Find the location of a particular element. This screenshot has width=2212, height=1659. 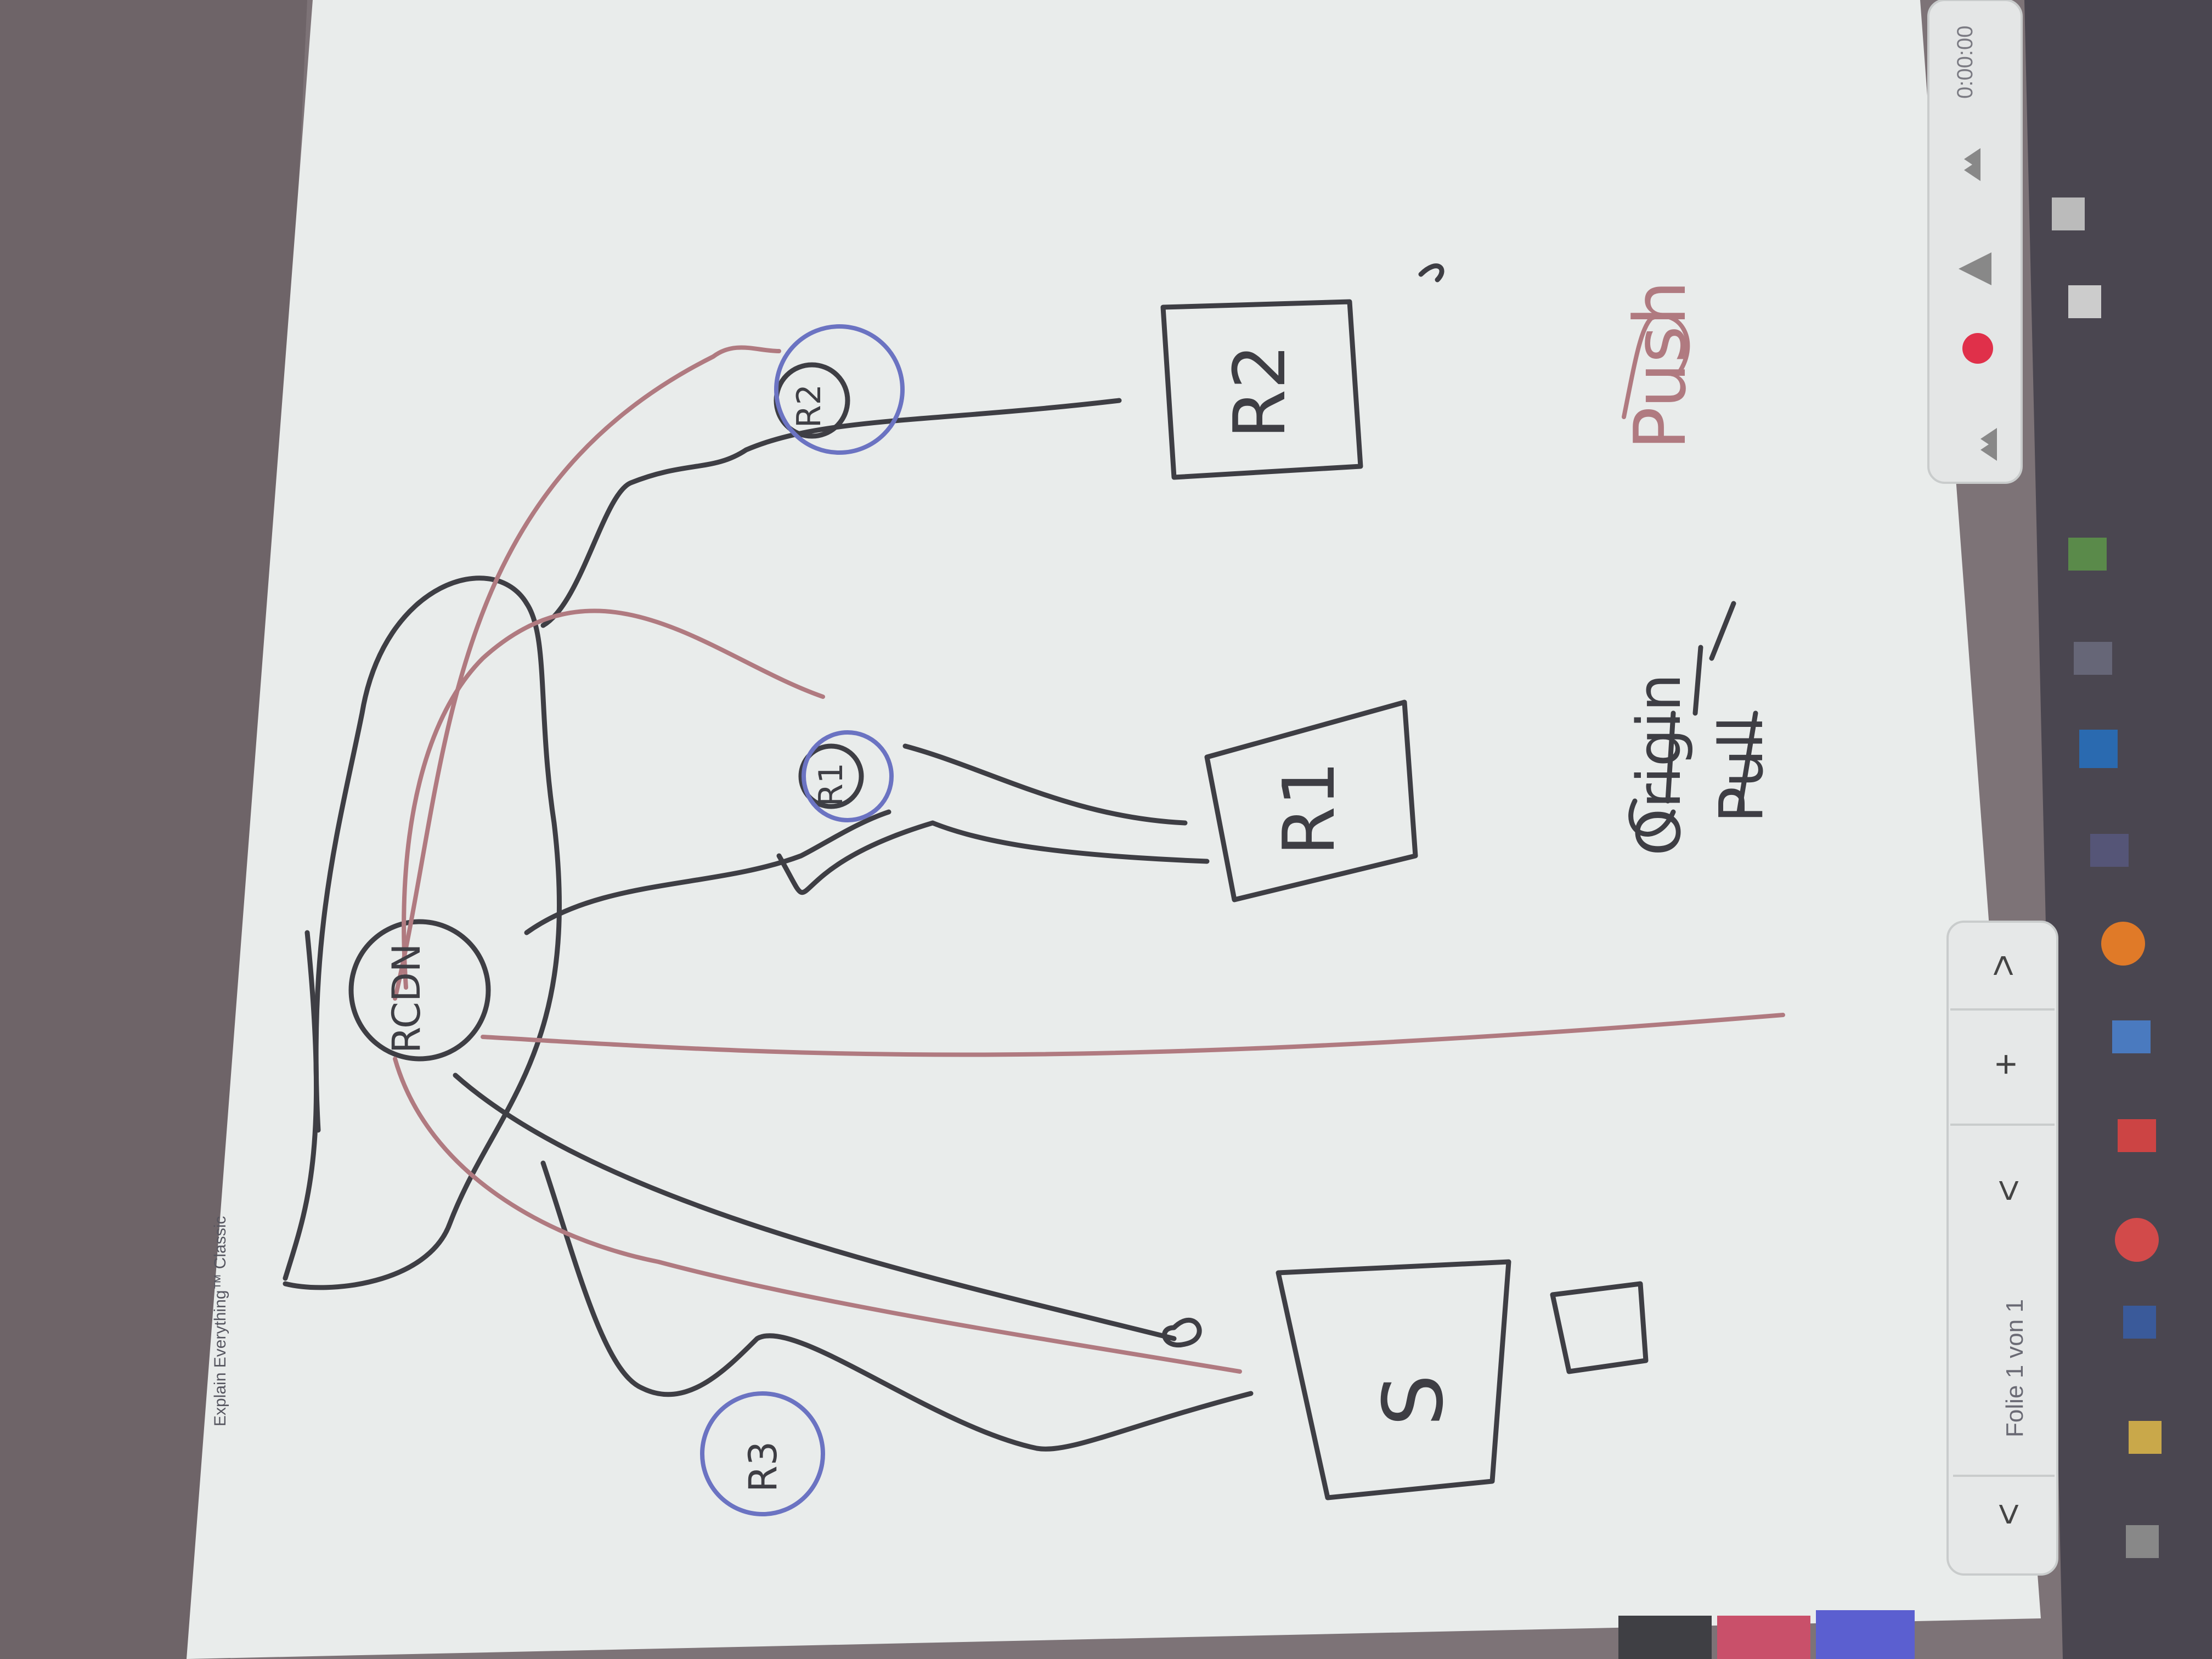

recording-timer: 0:00:00 is located at coordinates (1965, 62).